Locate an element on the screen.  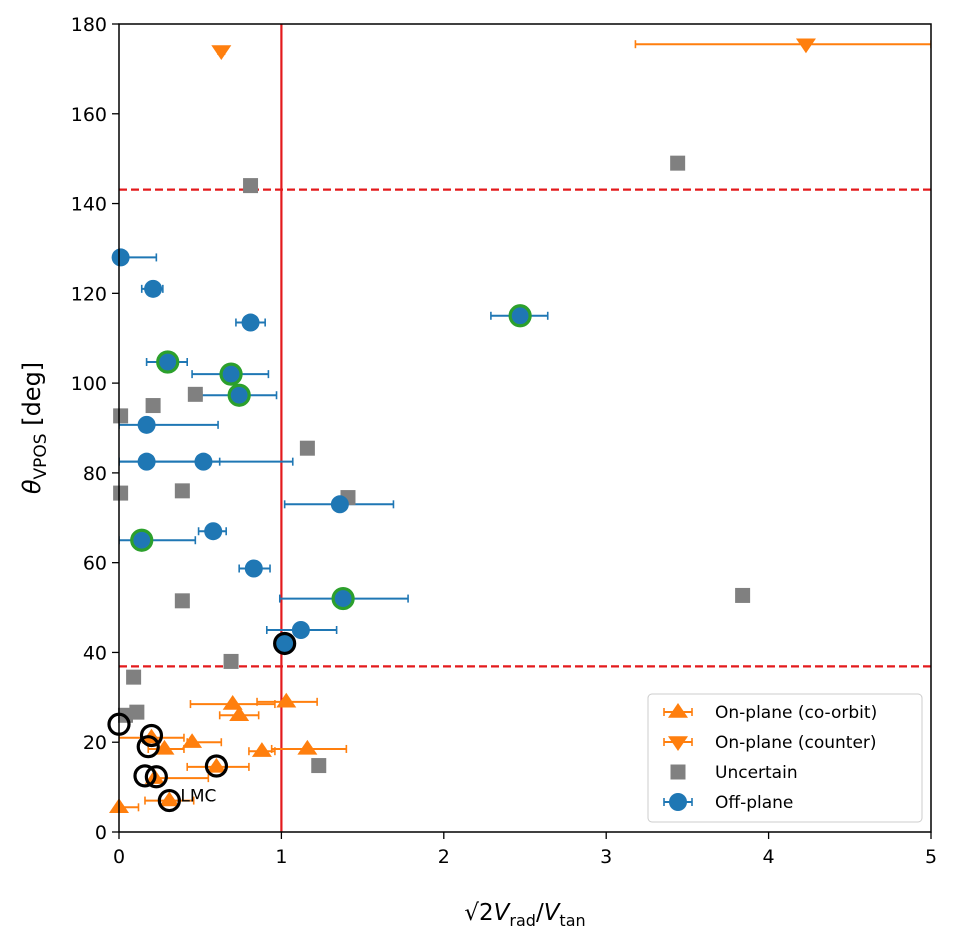
y-tick-label: 140 is located at coordinates (89, 205).